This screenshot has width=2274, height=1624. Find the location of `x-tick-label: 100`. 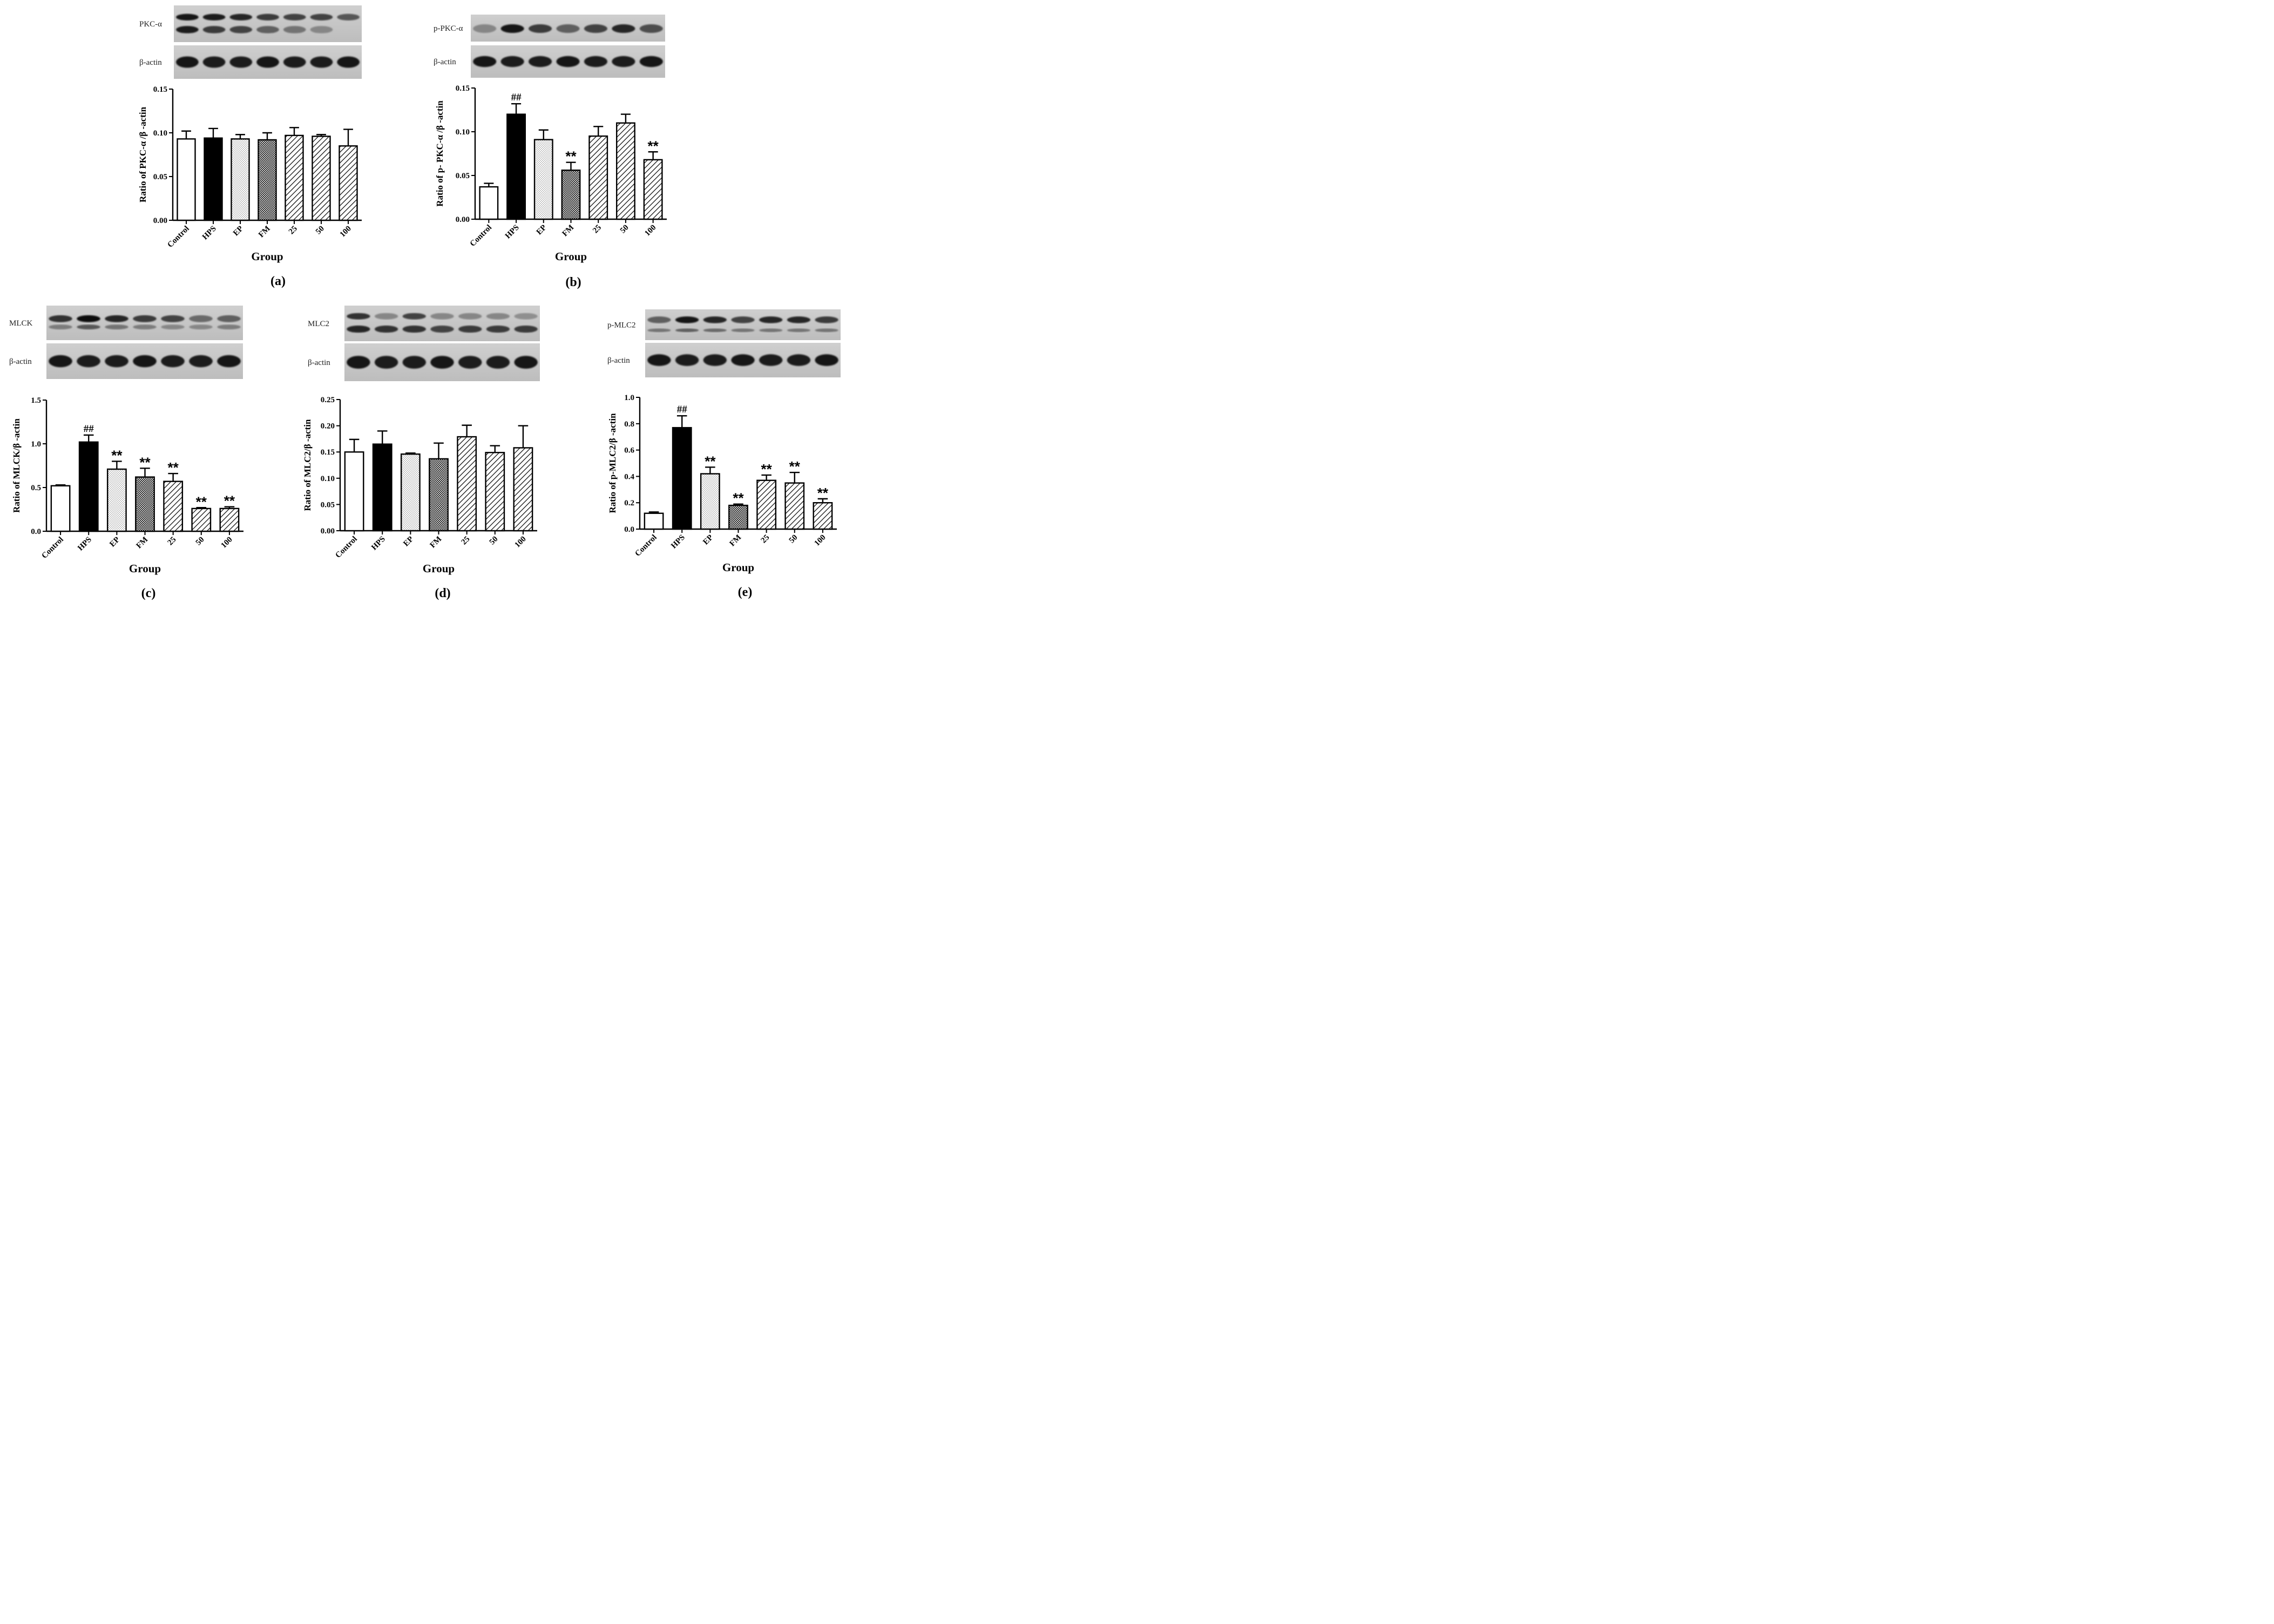

x-tick-label: 100 is located at coordinates (820, 540).